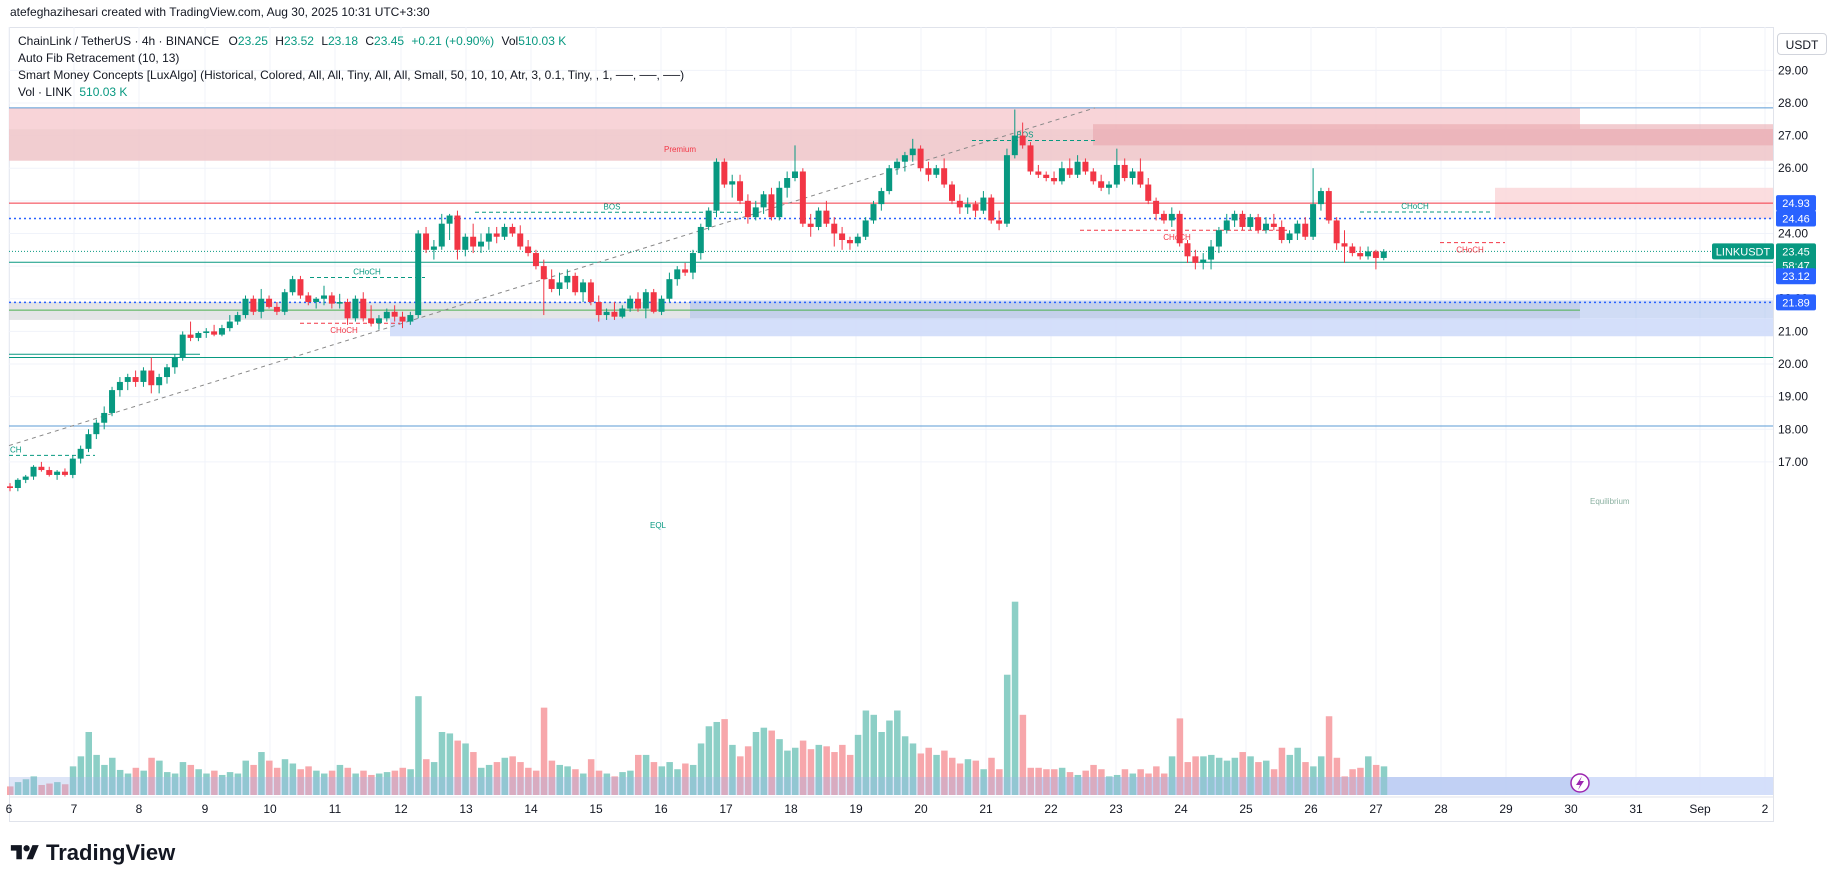 The image size is (1835, 883). Describe the element at coordinates (119, 41) in the screenshot. I see `symbol-title: ChainLink / TetherUS · 4h · BINANCE` at that location.